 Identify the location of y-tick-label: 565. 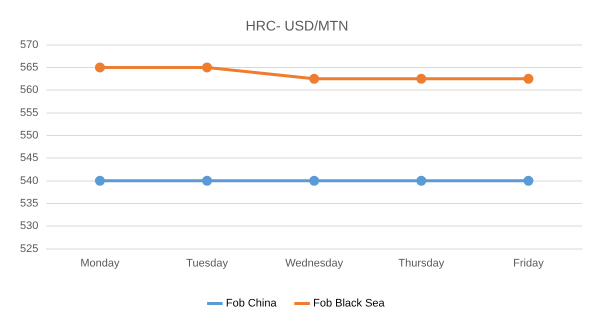
(29, 68).